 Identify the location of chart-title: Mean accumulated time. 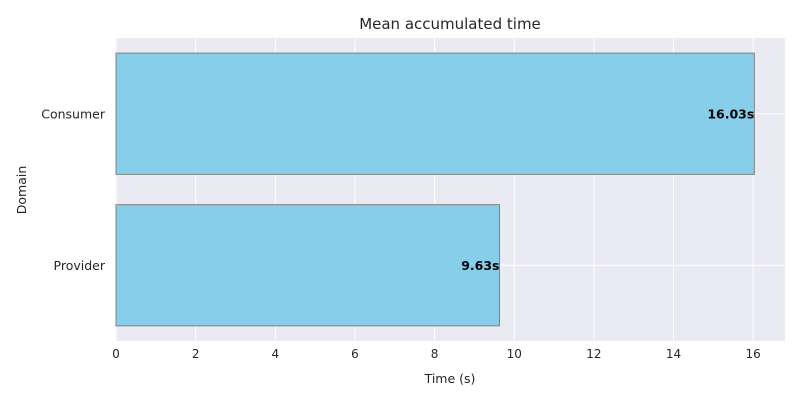
(450, 24).